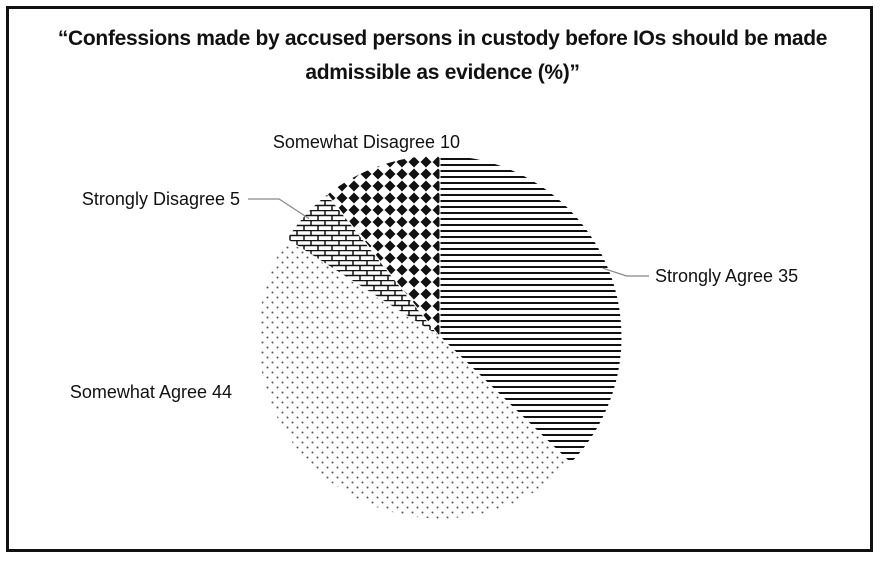 Image resolution: width=885 pixels, height=562 pixels. I want to click on pie-slice-strongly-agree, so click(531, 309).